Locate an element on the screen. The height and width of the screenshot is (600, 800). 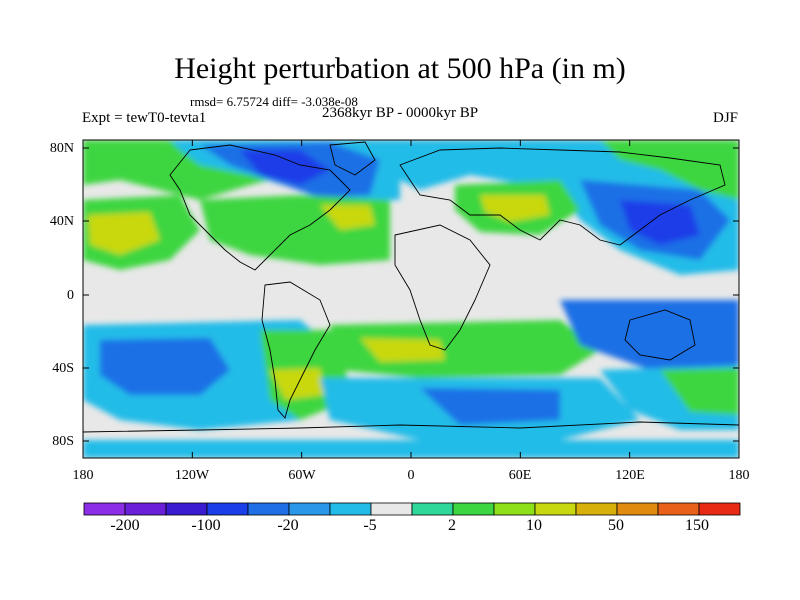
season-label: DJF is located at coordinates (726, 118).